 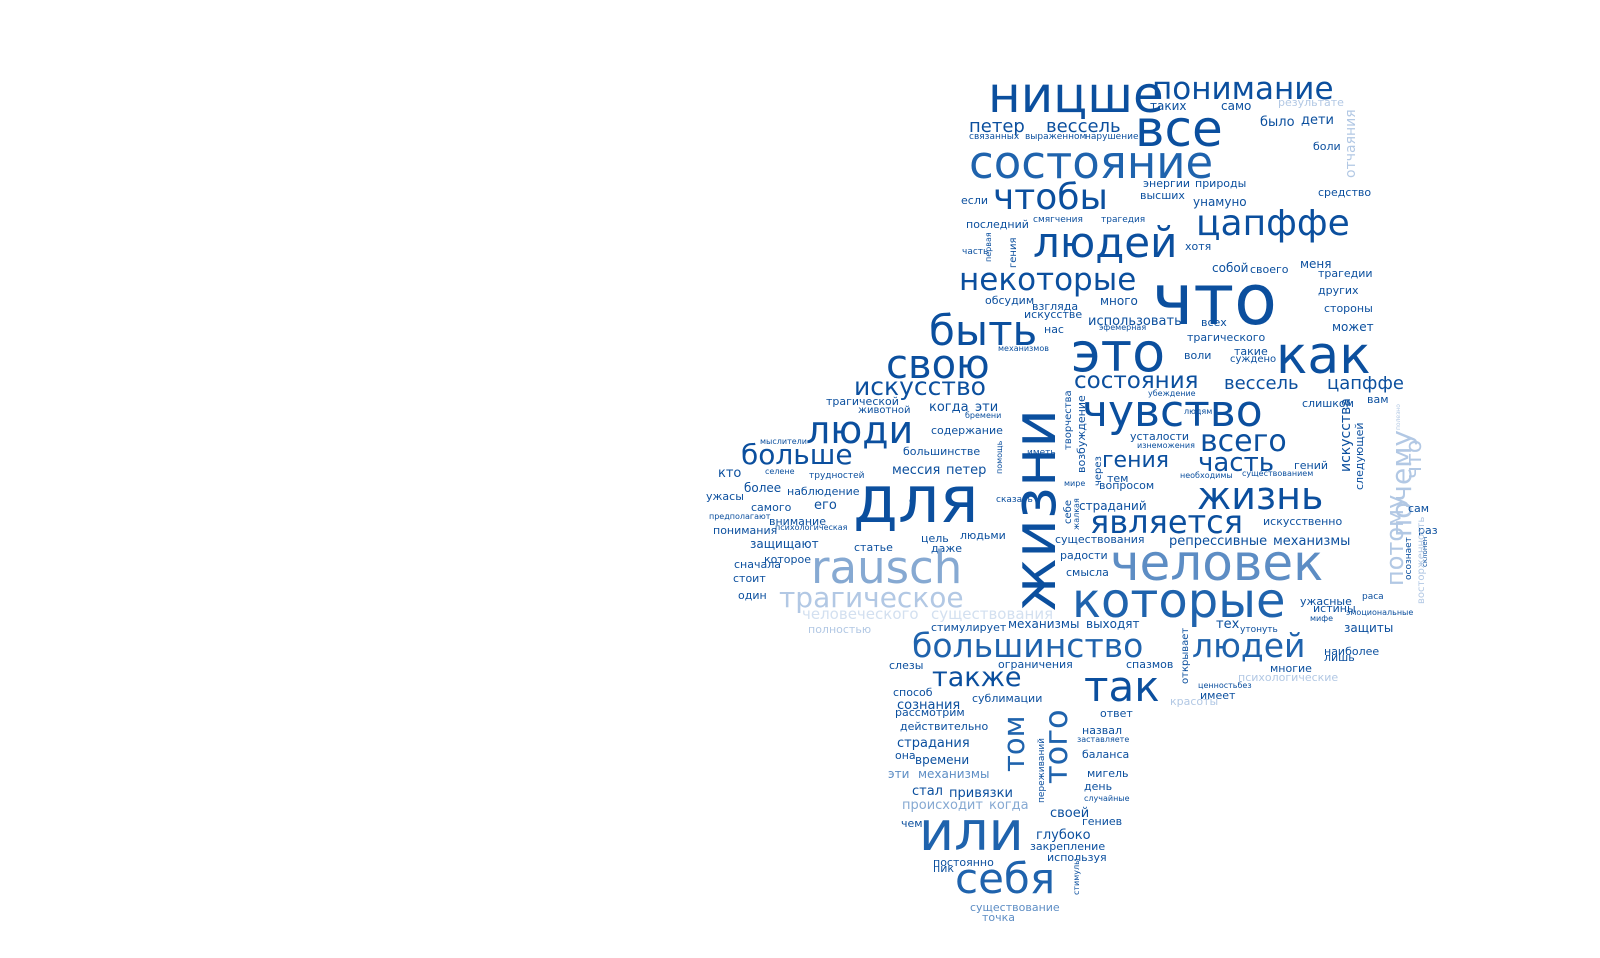 What do you see at coordinates (906, 665) in the screenshot?
I see `cloud-word-165: слезы` at bounding box center [906, 665].